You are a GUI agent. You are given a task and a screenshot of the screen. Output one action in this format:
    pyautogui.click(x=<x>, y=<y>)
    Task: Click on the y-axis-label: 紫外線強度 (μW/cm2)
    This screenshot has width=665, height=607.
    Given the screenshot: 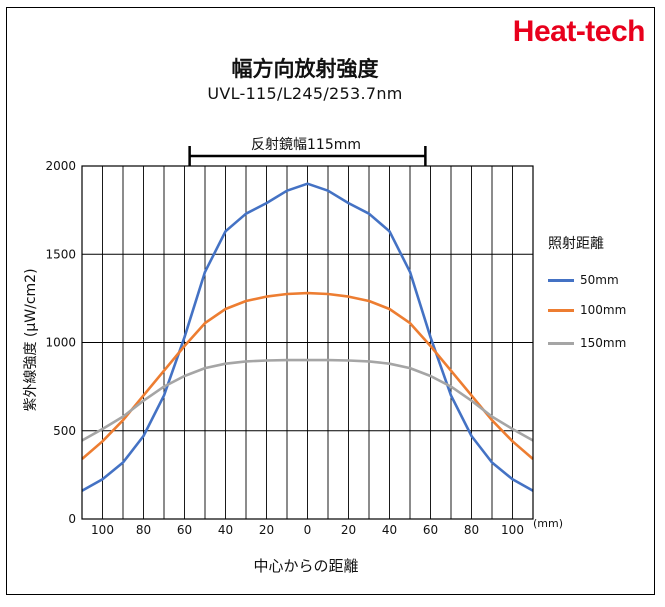 What is the action you would take?
    pyautogui.click(x=31, y=340)
    